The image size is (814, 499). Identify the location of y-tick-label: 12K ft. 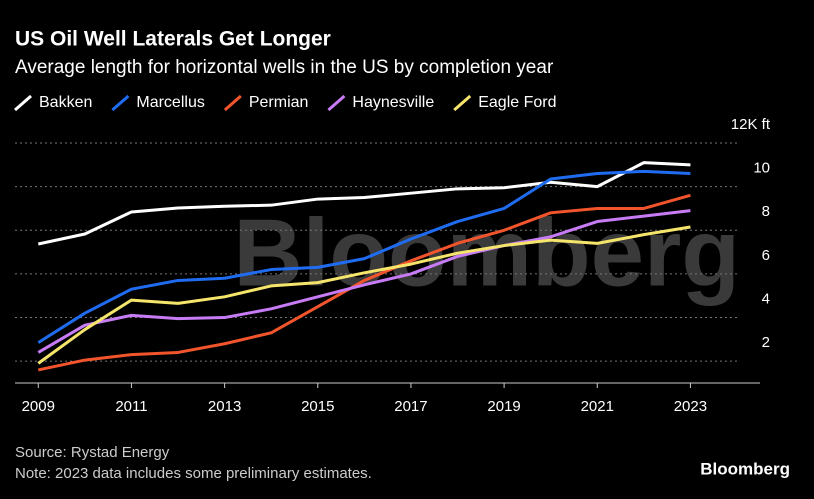
(751, 124).